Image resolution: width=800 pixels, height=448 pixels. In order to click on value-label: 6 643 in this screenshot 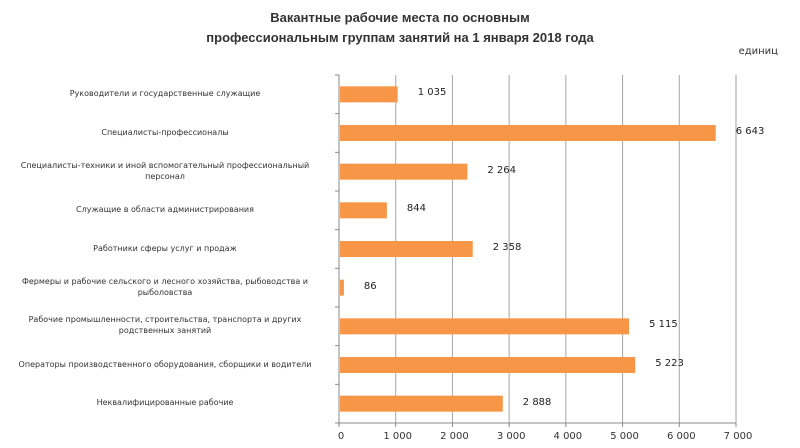, I will do `click(750, 131)`.